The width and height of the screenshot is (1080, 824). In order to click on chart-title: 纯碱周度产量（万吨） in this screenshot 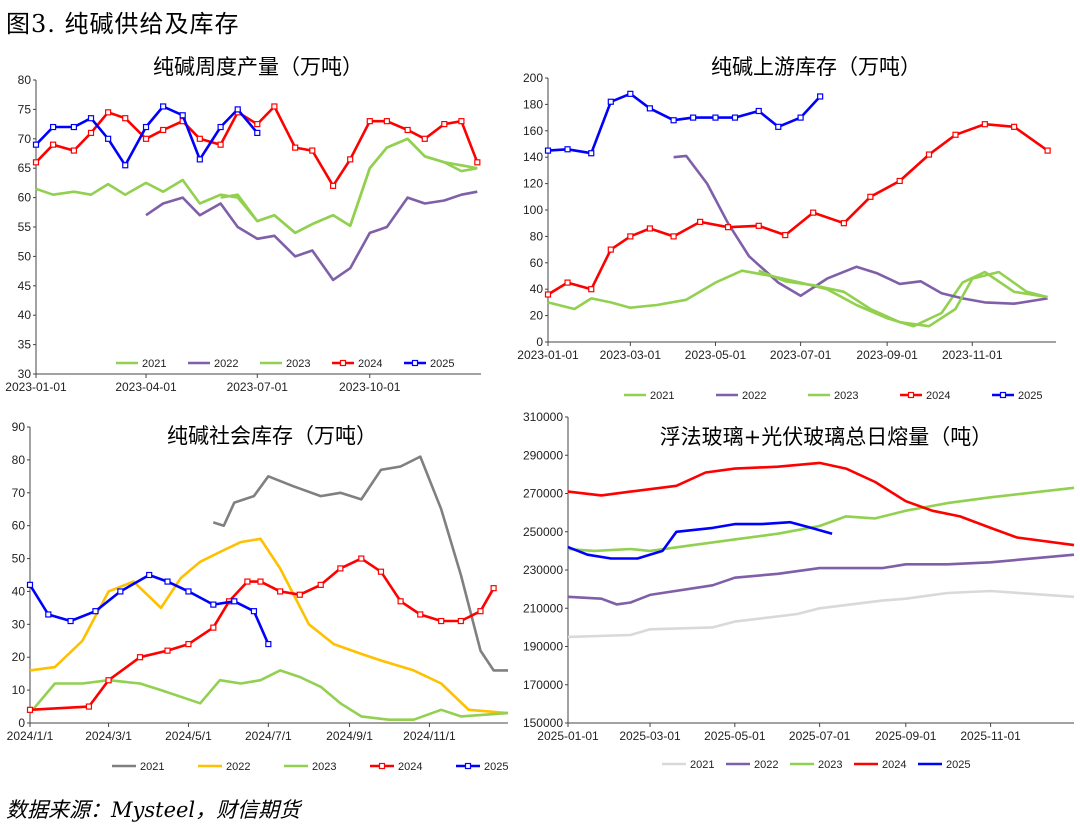, I will do `click(258, 67)`.